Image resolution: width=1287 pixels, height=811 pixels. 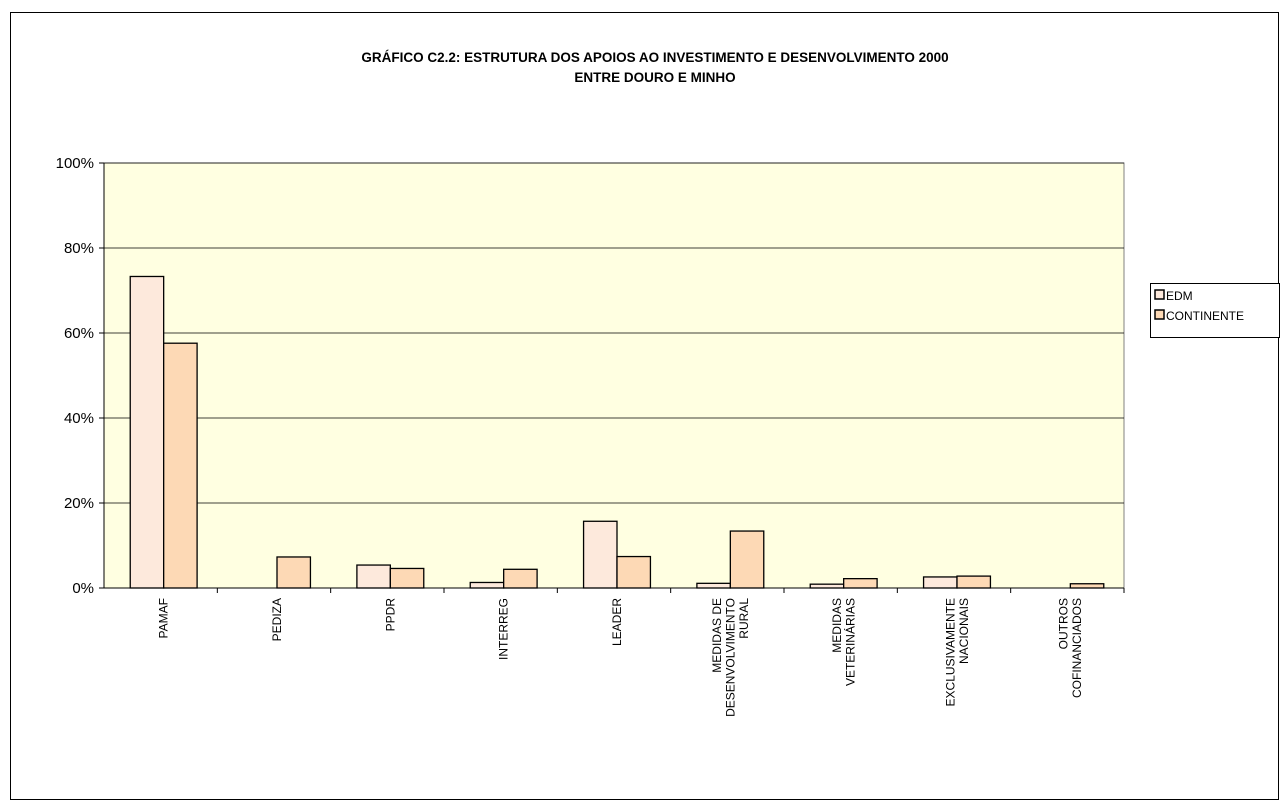 I want to click on legend-label: CONTINENTE, so click(x=1205, y=316).